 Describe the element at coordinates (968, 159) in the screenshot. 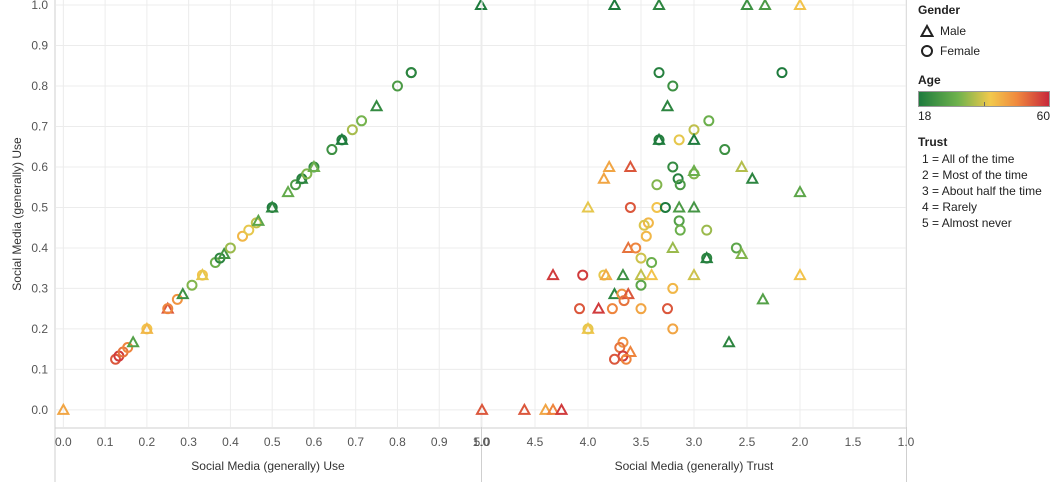

I see `trust-item: 1 = All of the time` at that location.